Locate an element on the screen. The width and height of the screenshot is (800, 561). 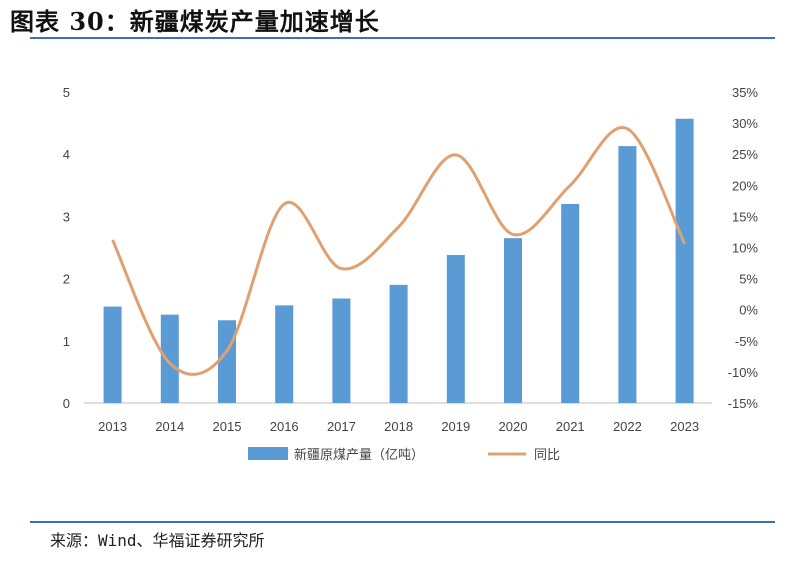
right-axis-ticks: -15% -10% -5% 0% 5% 10% 15% 20% 25% 30% 35% is located at coordinates (743, 248).